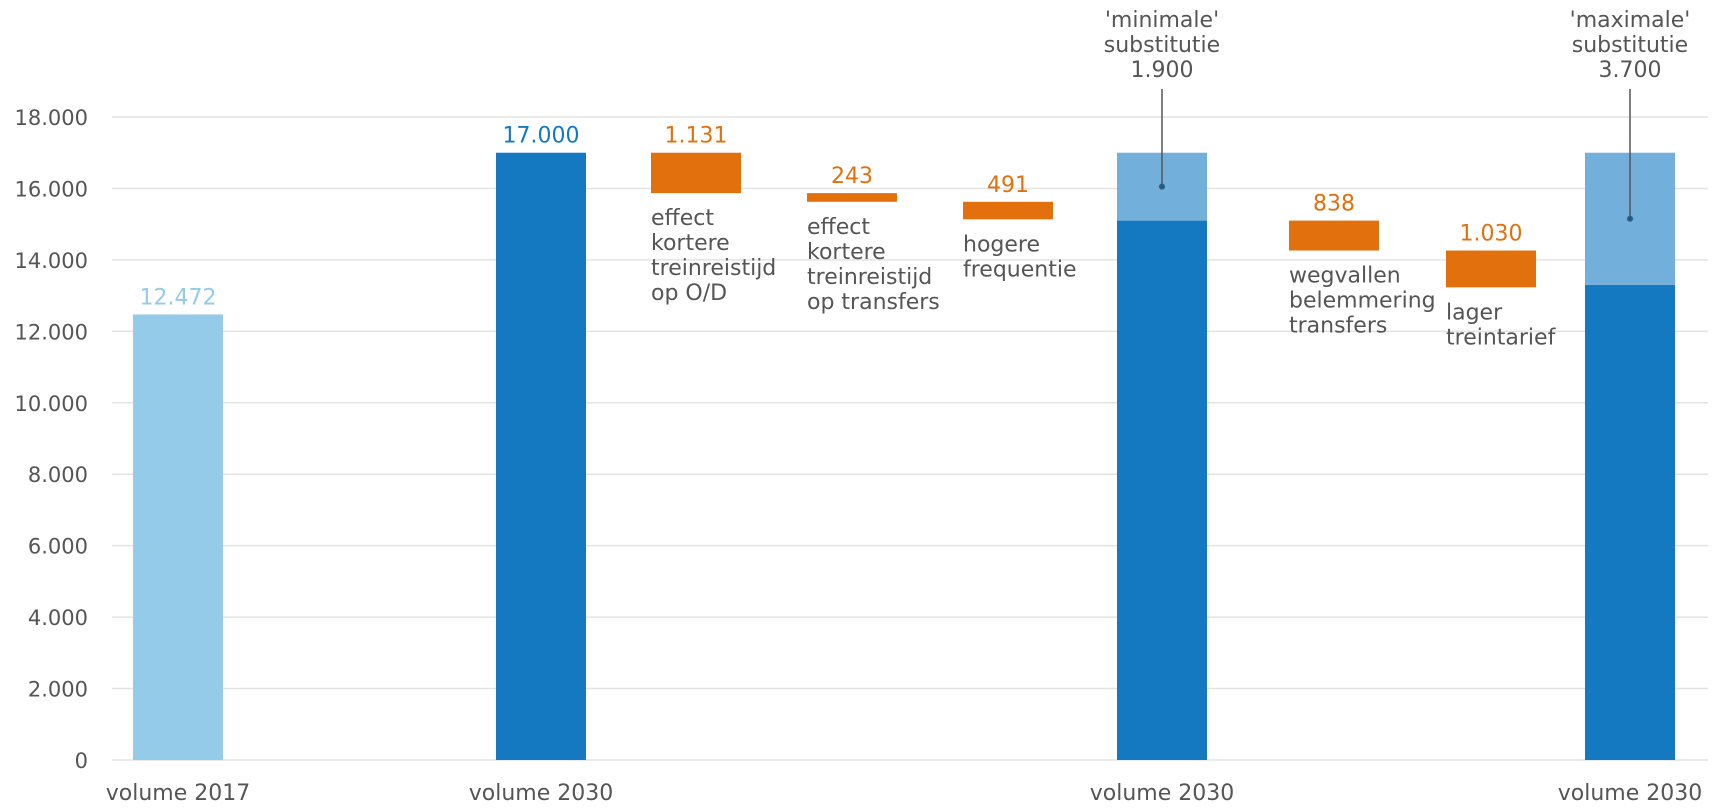  I want to click on effect-description: wegvallen, so click(1345, 276).